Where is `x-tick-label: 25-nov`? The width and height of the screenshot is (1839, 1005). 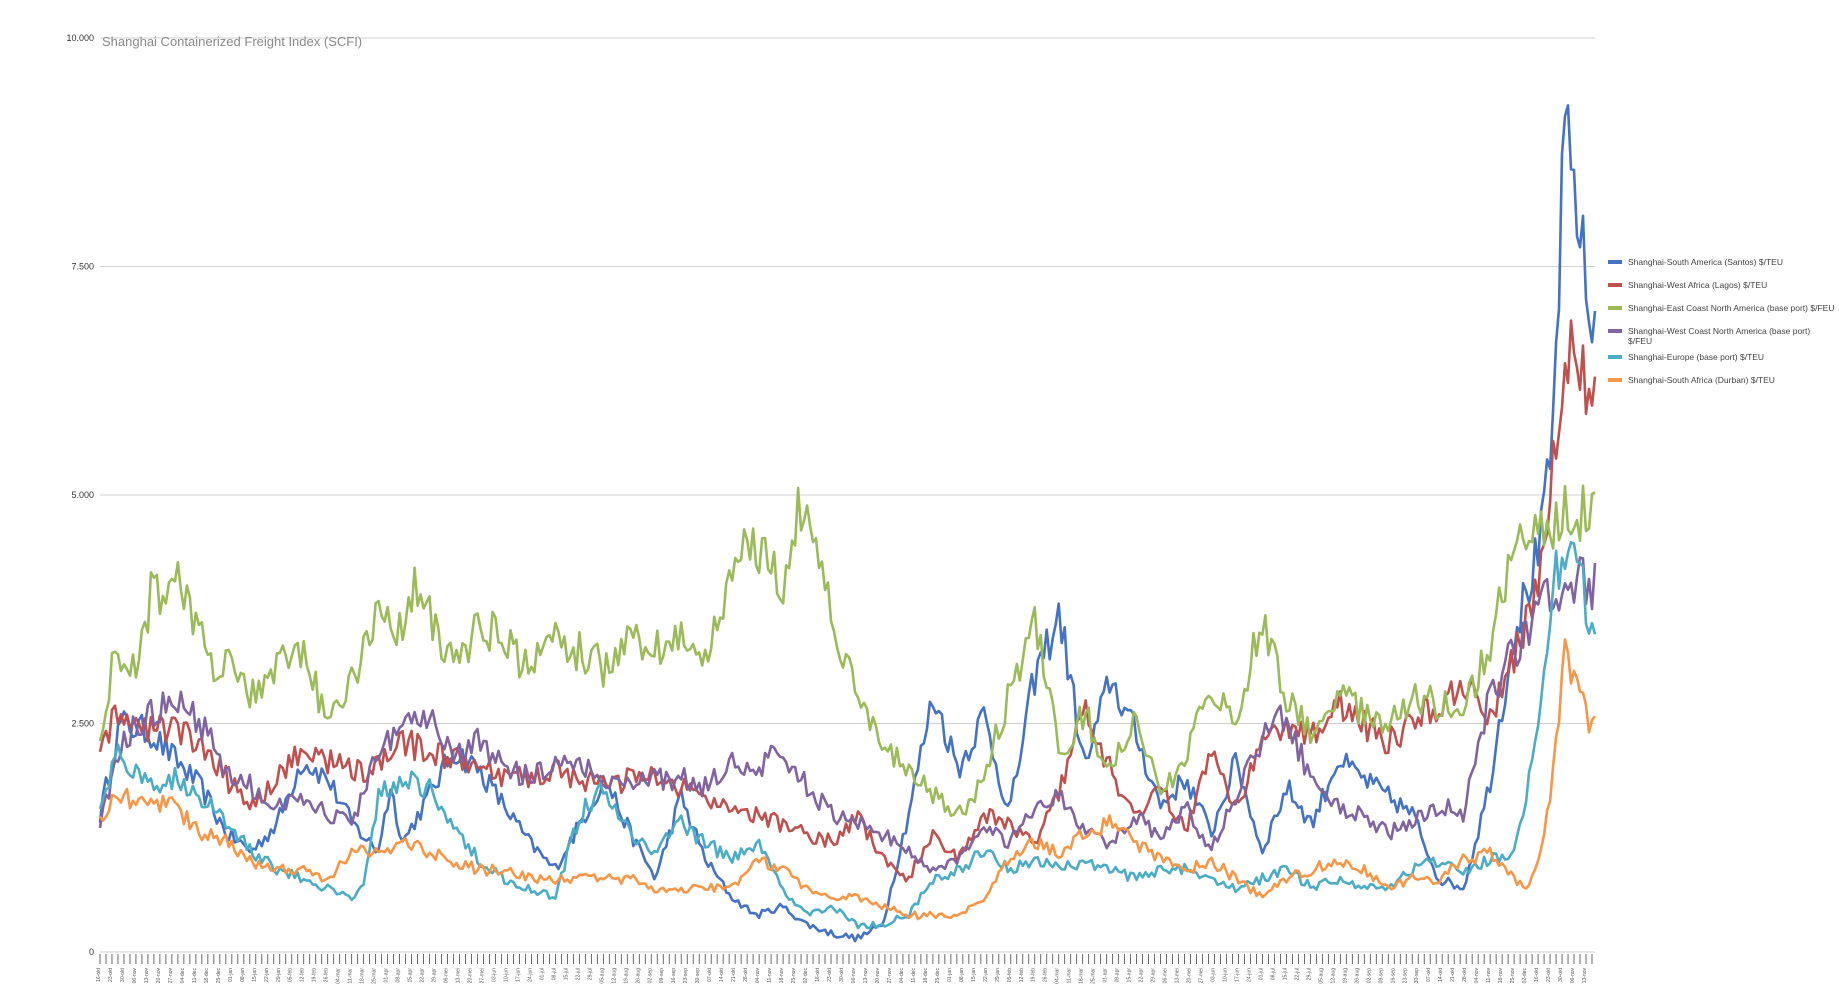 x-tick-label: 25-nov is located at coordinates (794, 976).